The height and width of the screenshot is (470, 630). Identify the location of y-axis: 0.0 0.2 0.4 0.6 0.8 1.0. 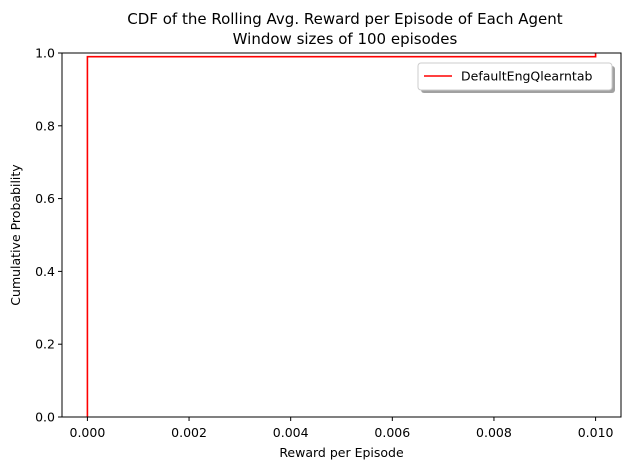
(48, 235).